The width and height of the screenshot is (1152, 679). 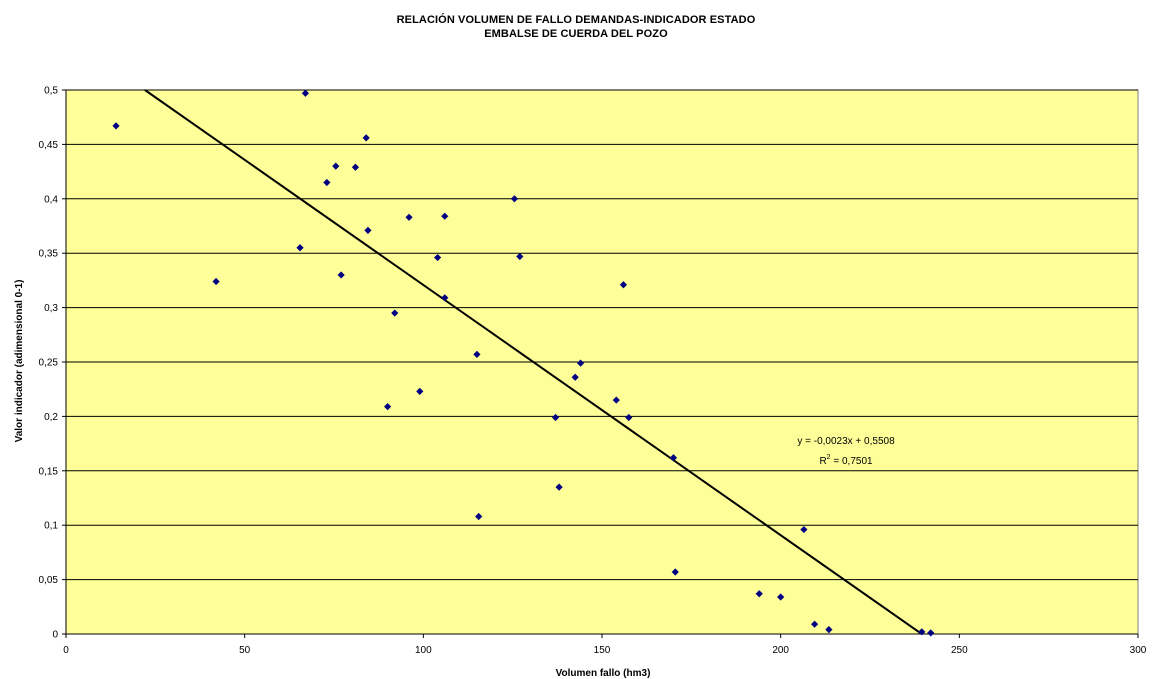 I want to click on r2-prefix: R, so click(x=822, y=461).